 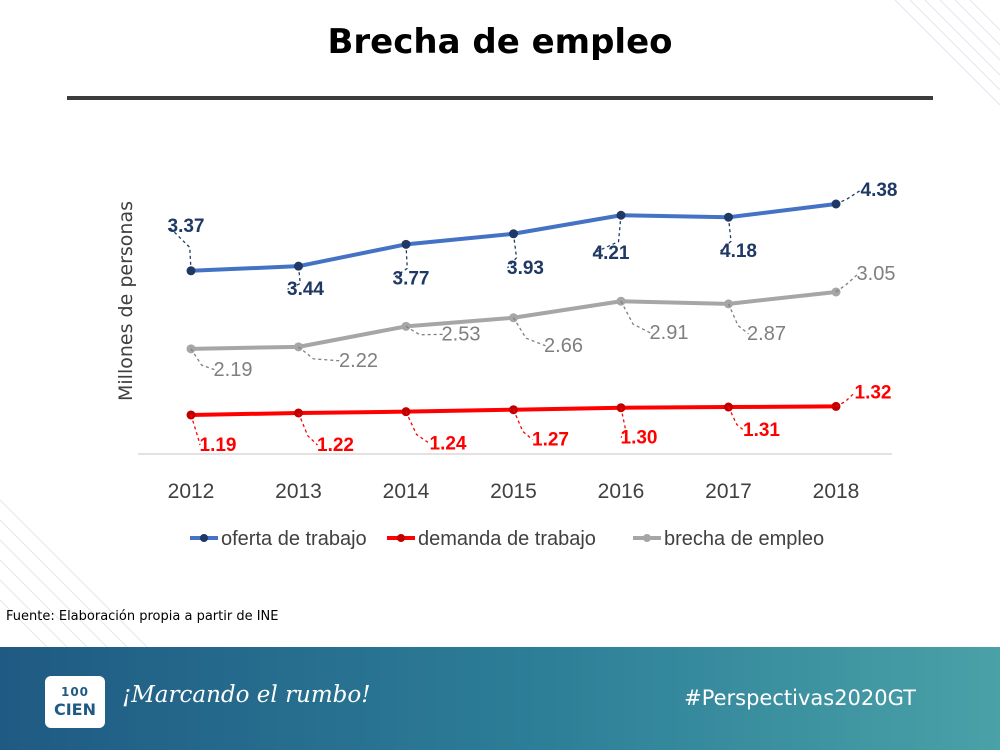 What do you see at coordinates (647, 538) in the screenshot?
I see `legend-marker-brecha` at bounding box center [647, 538].